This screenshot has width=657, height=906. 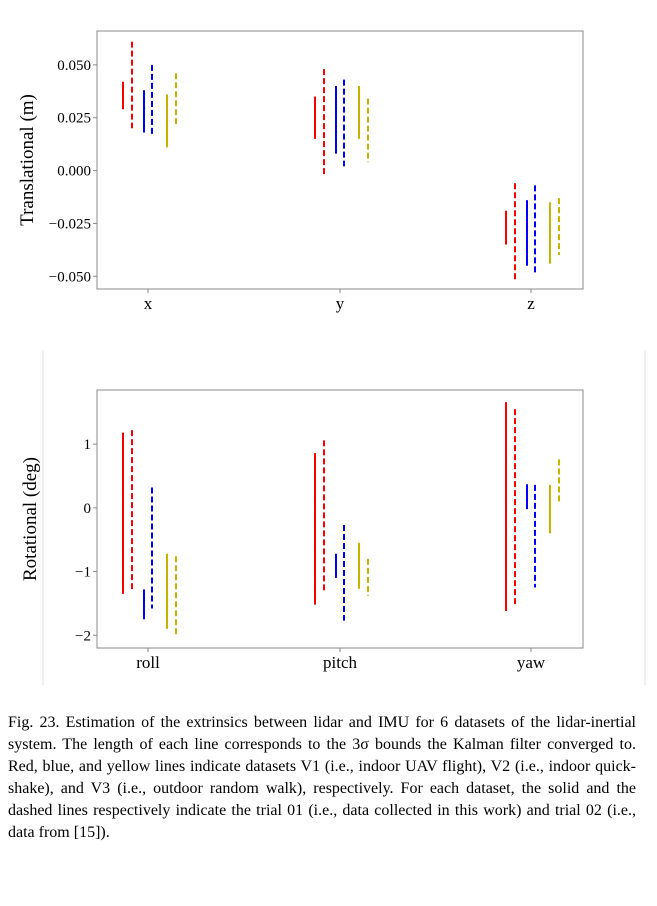 I want to click on y-tick-label: 0.000, so click(x=74, y=172).